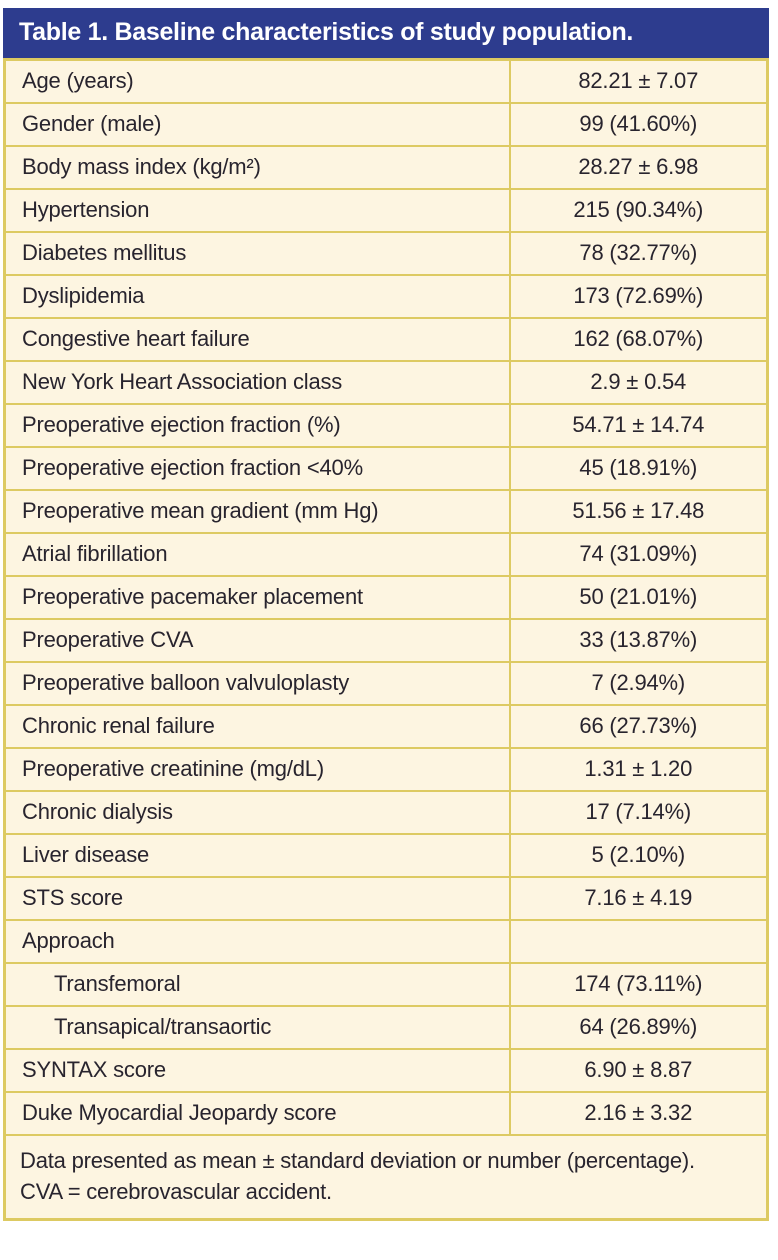  Describe the element at coordinates (257, 855) in the screenshot. I see `row-label: Liver disease` at that location.